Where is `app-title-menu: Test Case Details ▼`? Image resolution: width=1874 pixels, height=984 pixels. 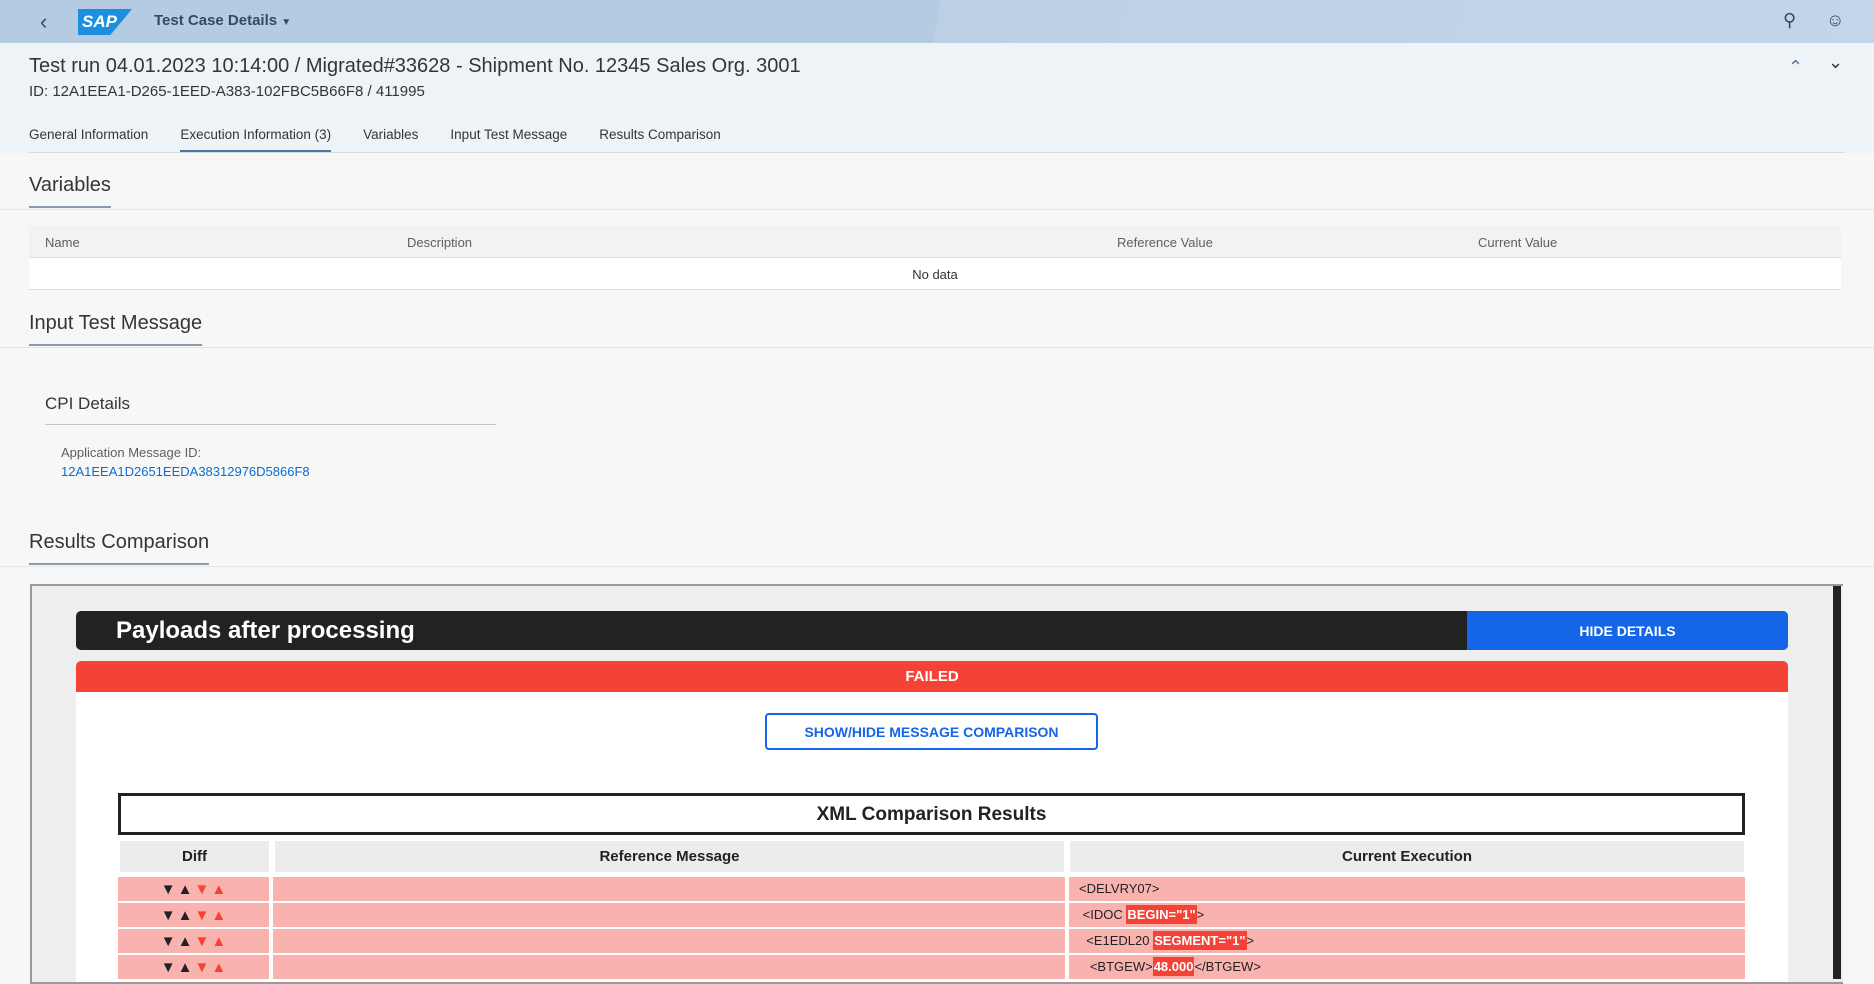
app-title-menu: Test Case Details ▼ is located at coordinates (222, 20).